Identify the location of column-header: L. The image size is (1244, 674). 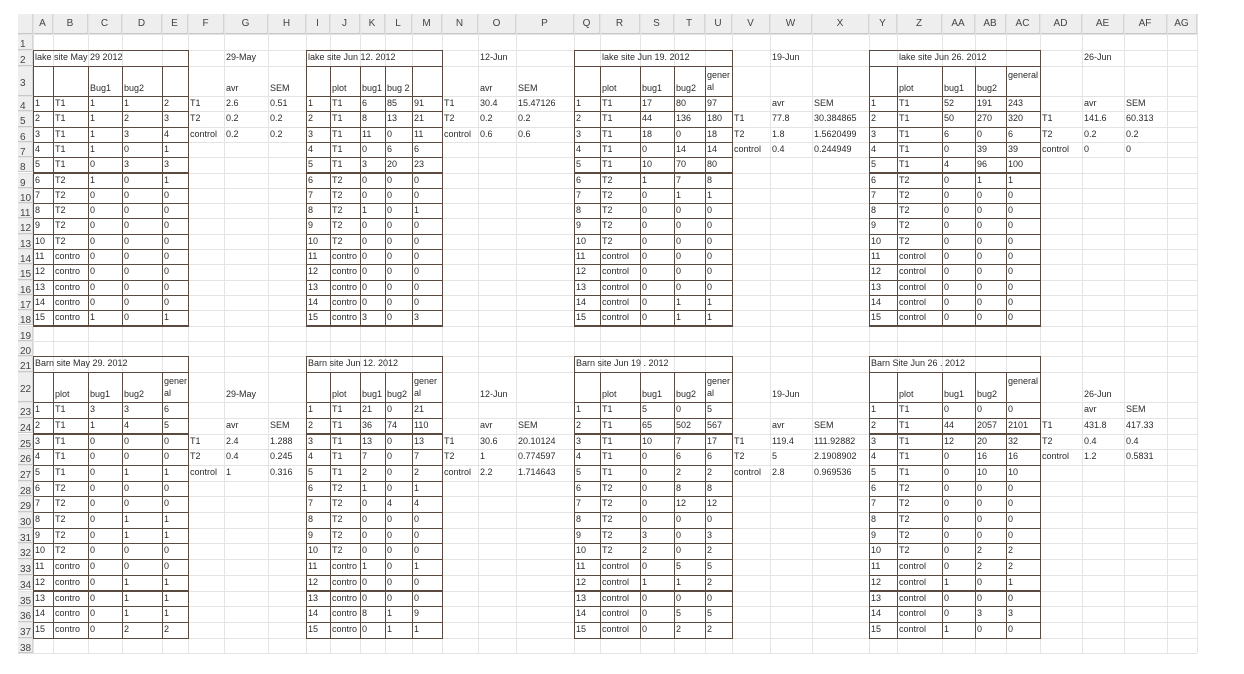
(398, 24).